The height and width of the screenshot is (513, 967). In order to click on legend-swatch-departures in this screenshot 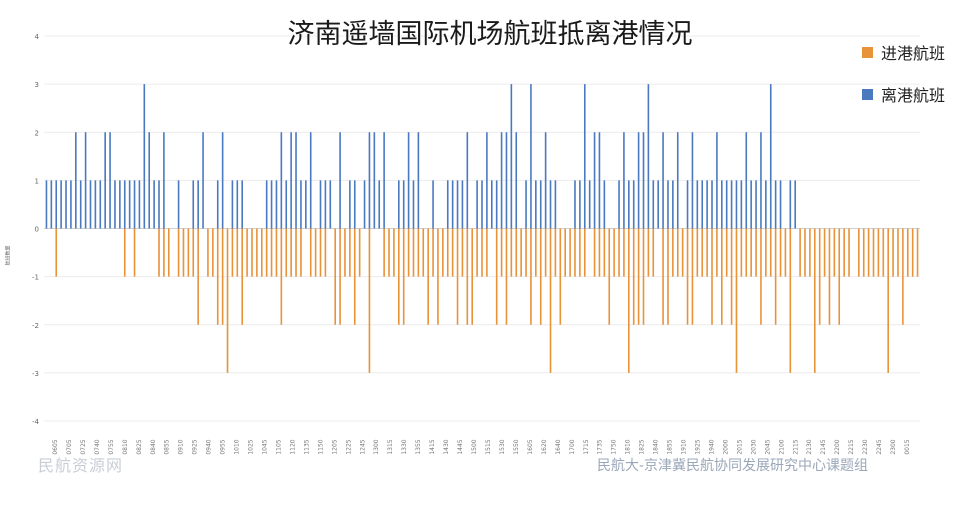, I will do `click(867, 94)`.